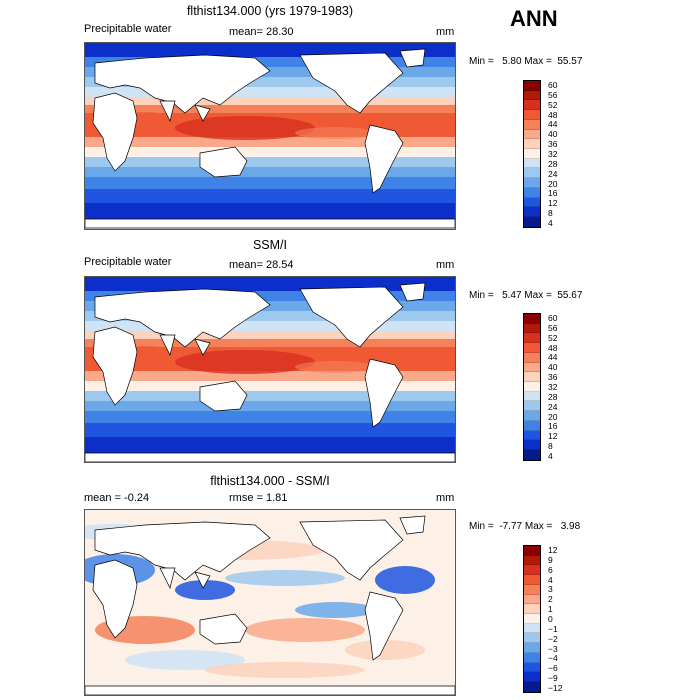  I want to click on colorbar-tick-label: −4, so click(553, 658).